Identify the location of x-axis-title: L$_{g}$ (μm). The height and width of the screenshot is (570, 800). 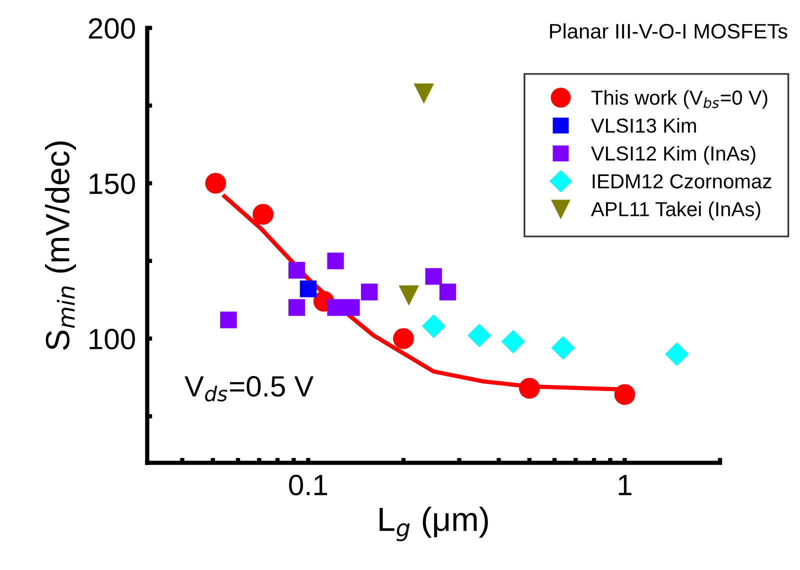
(434, 524).